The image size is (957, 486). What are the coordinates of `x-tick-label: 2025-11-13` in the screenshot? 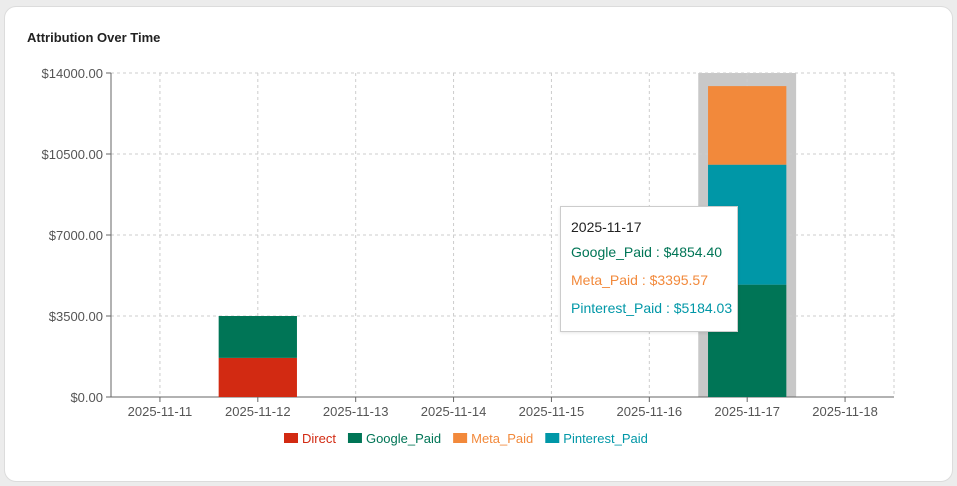 It's located at (356, 411).